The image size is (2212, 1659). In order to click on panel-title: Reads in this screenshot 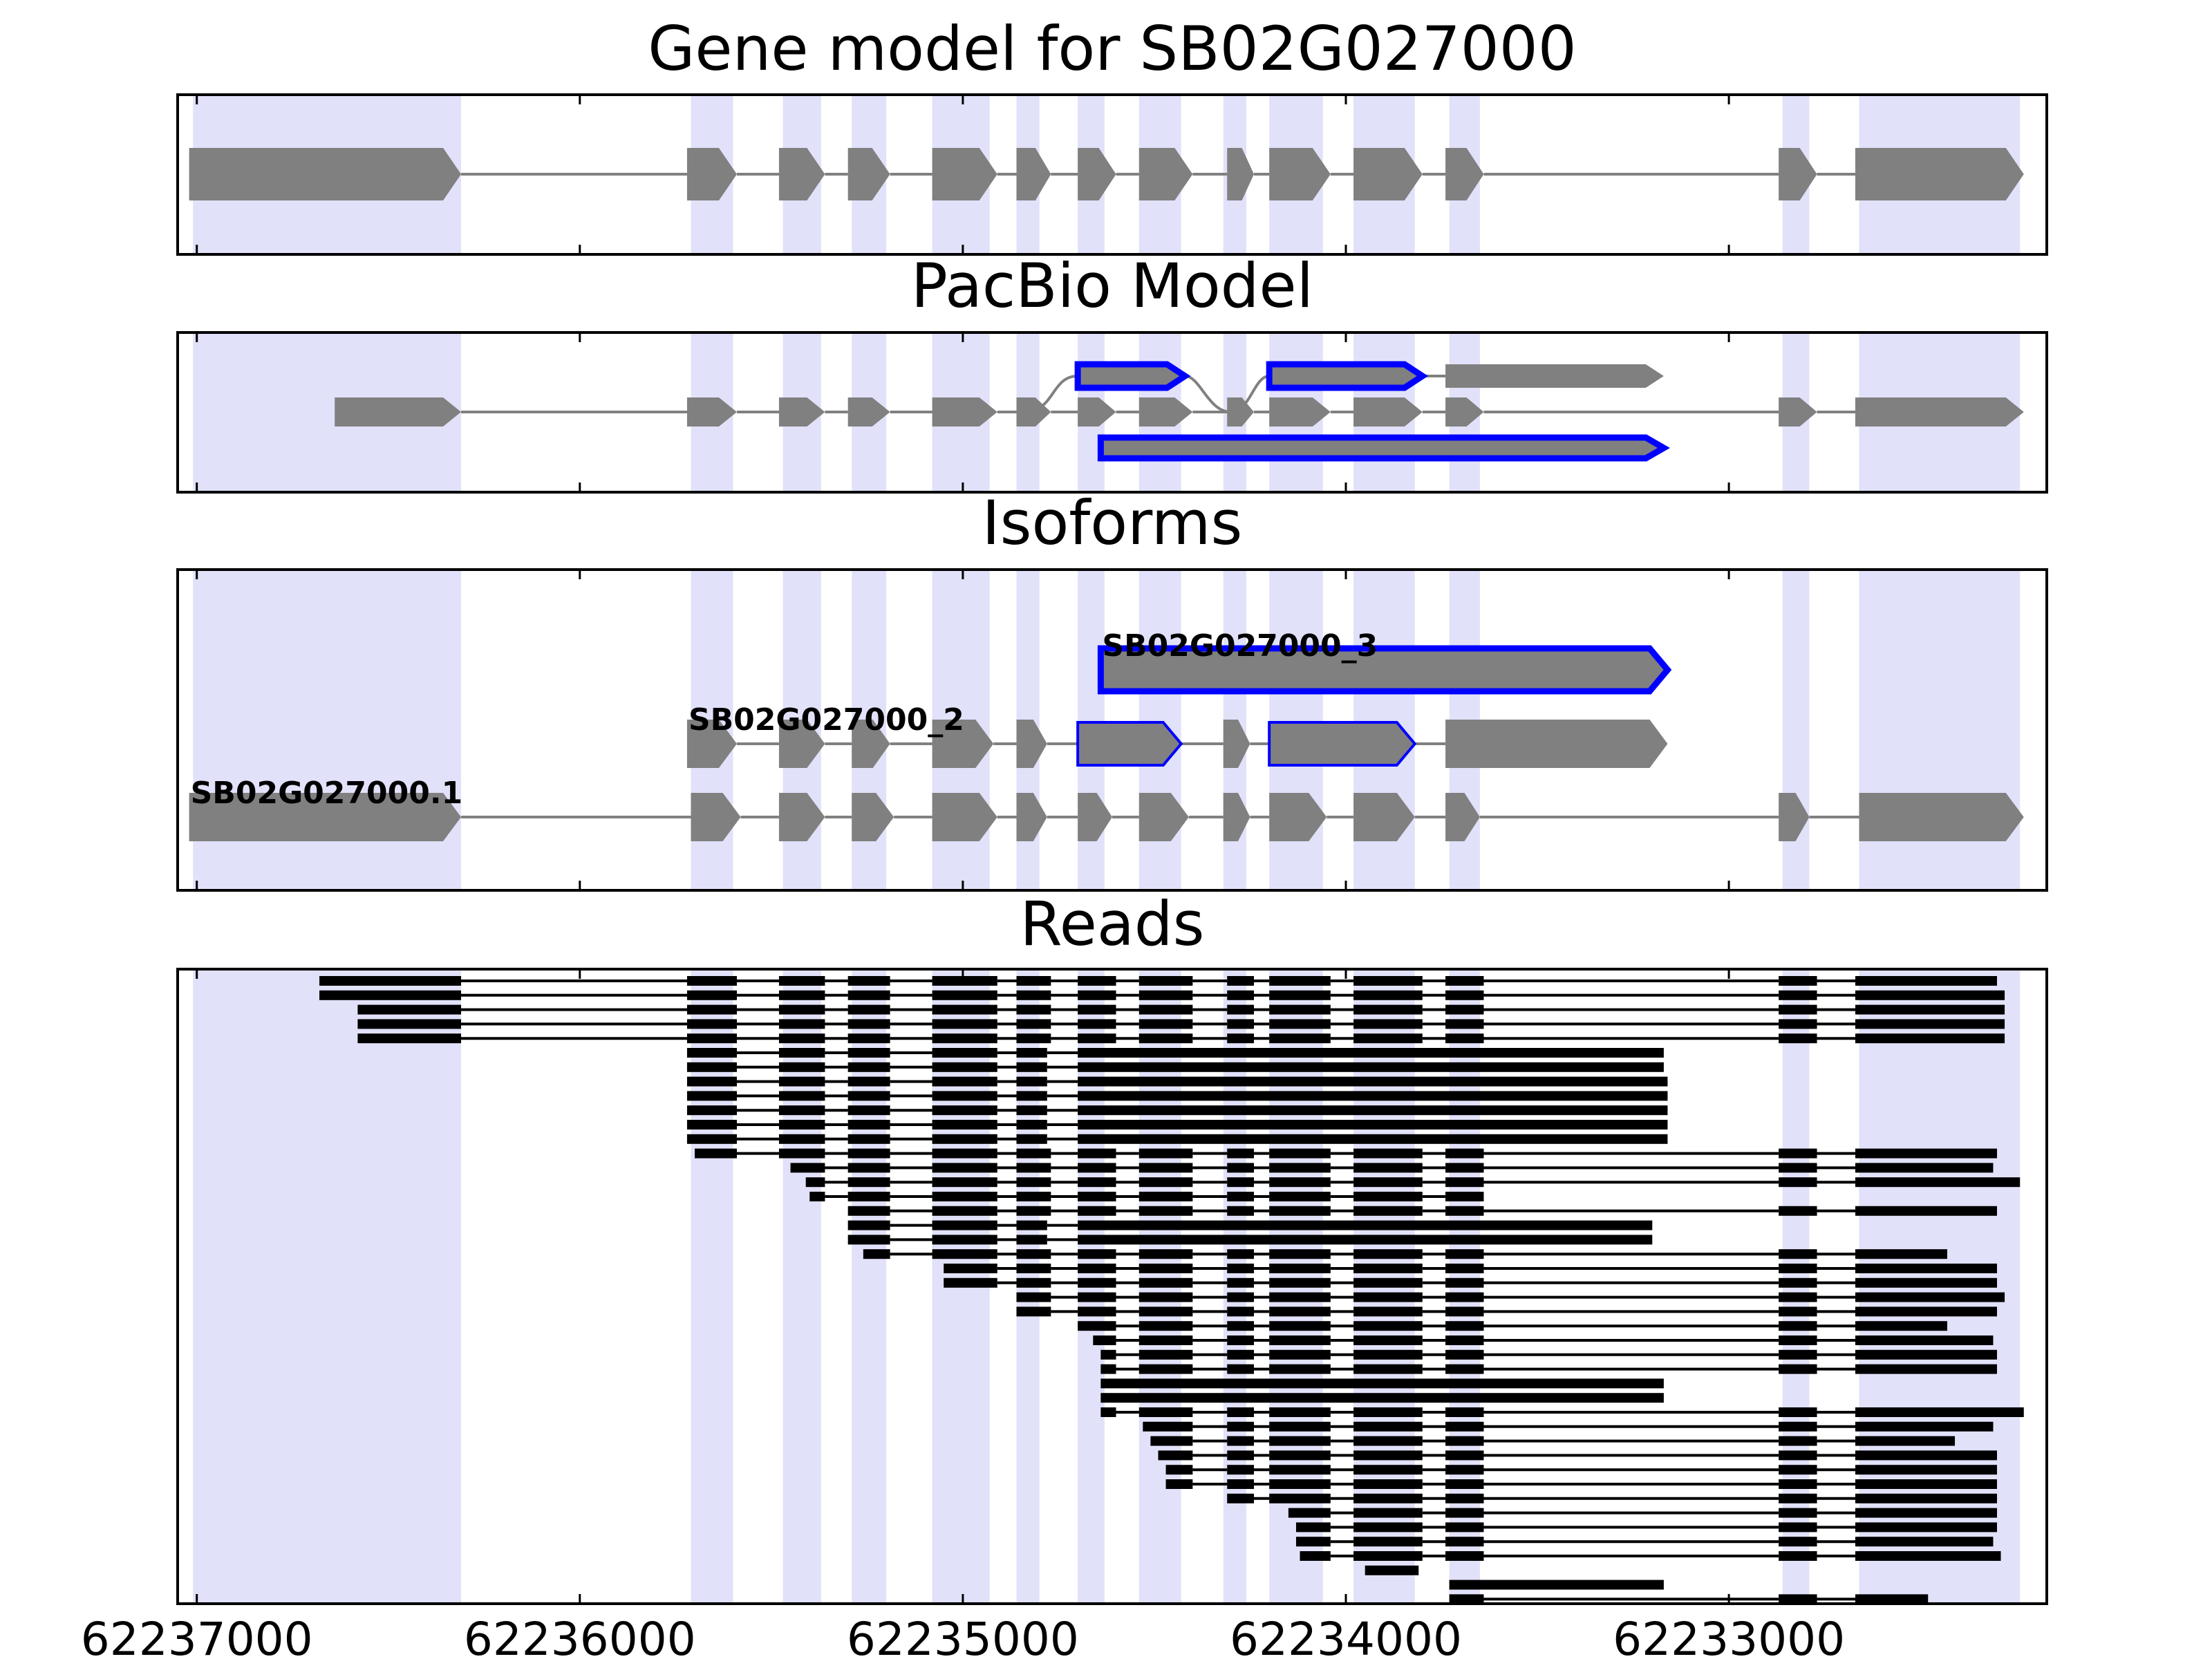, I will do `click(1112, 924)`.